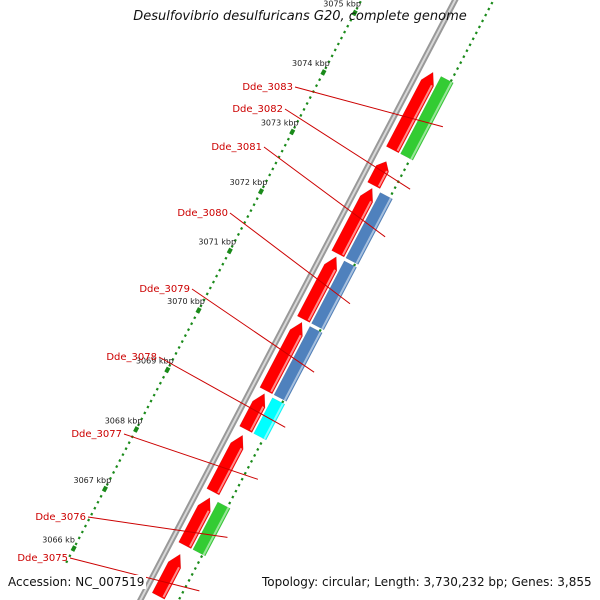 This screenshot has height=600, width=600. I want to click on tick-label: 3073 kbp, so click(280, 123).